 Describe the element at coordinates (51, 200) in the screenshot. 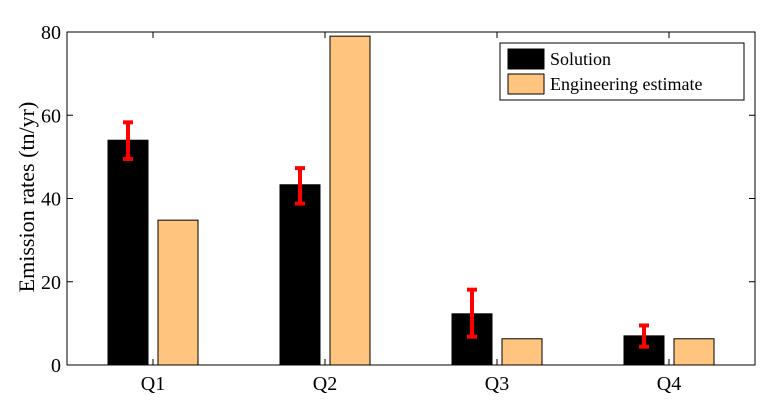

I see `y-tick-label: 40` at that location.